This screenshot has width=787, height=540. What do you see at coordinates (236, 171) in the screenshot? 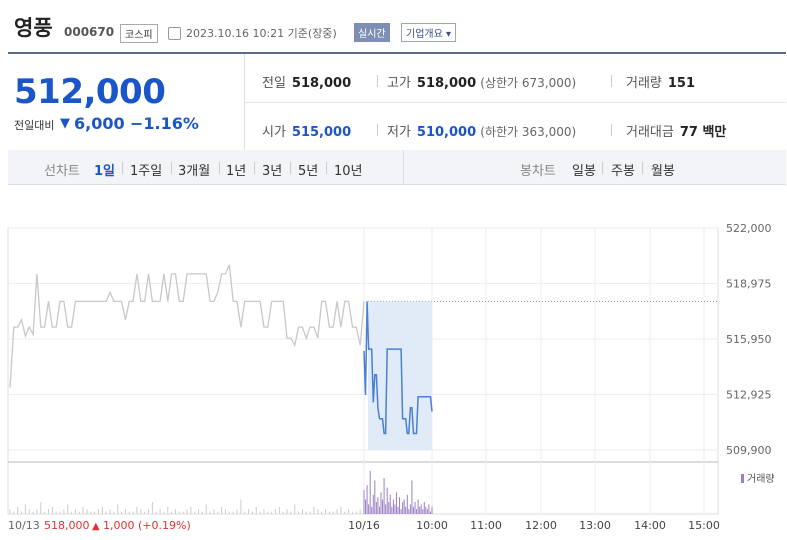
I see `tab-1y: 1년` at bounding box center [236, 171].